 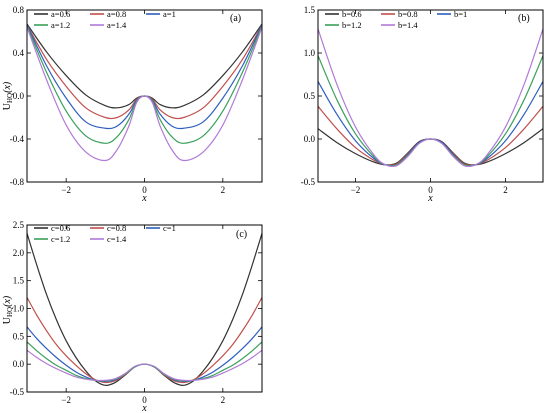 What do you see at coordinates (60, 25) in the screenshot?
I see `legend-entry-a=1.2: a=1.2` at bounding box center [60, 25].